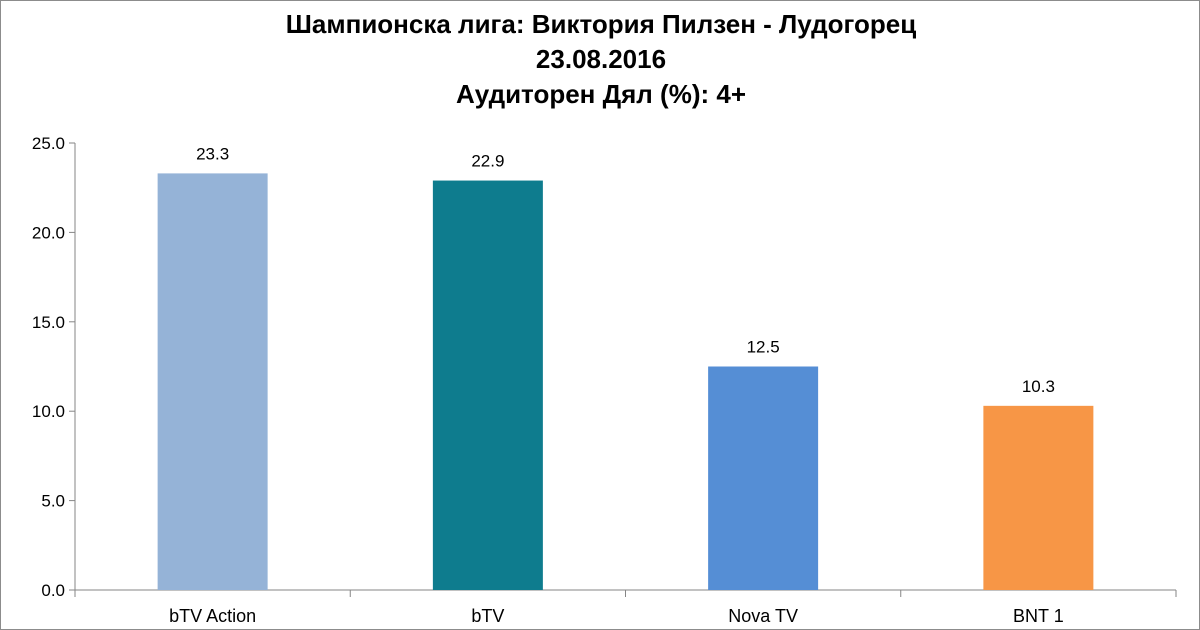  I want to click on category-label: Nova TV, so click(763, 616).